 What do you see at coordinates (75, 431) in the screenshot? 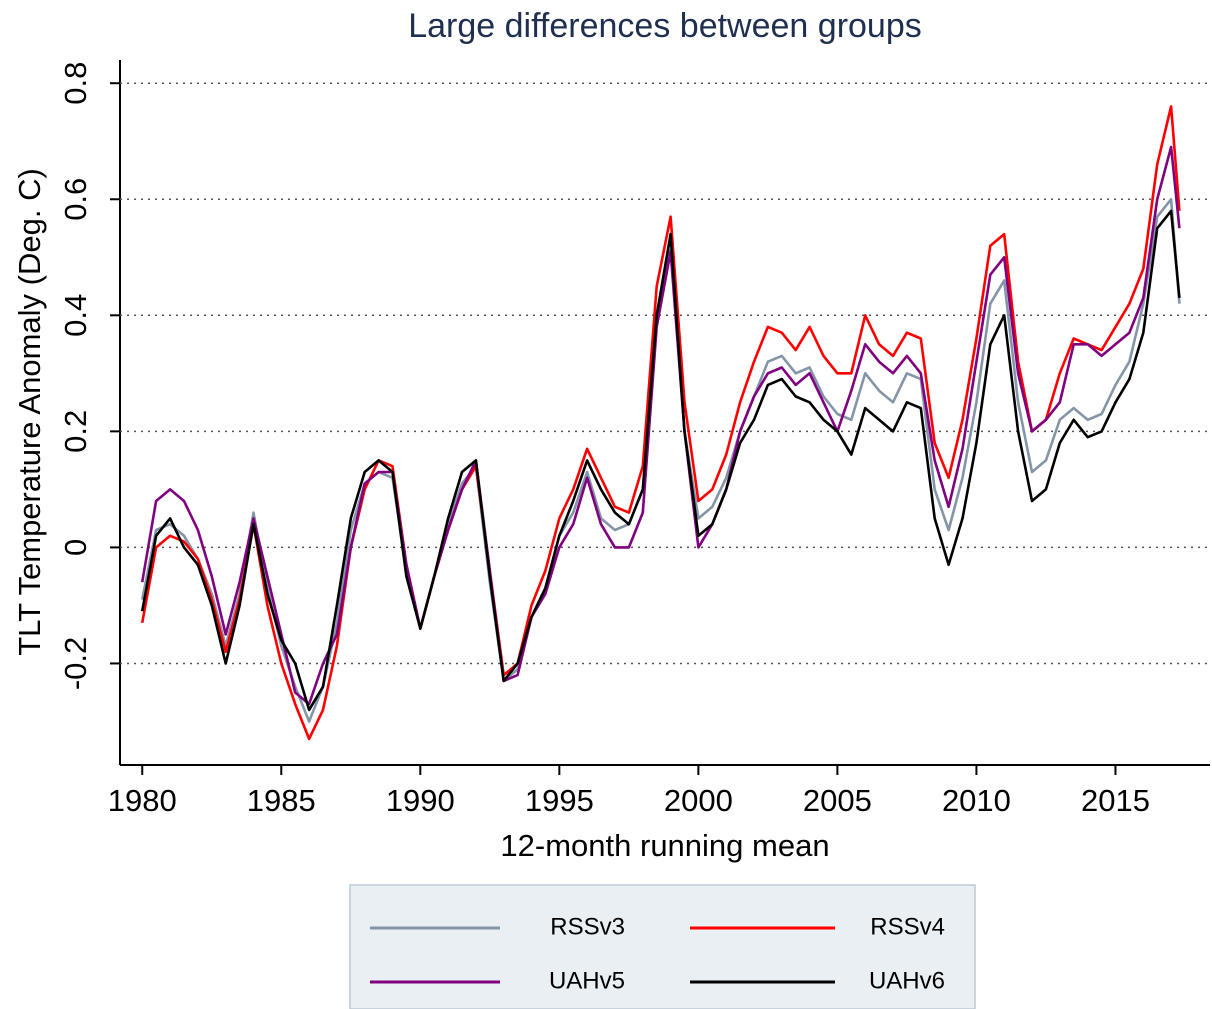
I see `y-tick-label: 0.2` at bounding box center [75, 431].